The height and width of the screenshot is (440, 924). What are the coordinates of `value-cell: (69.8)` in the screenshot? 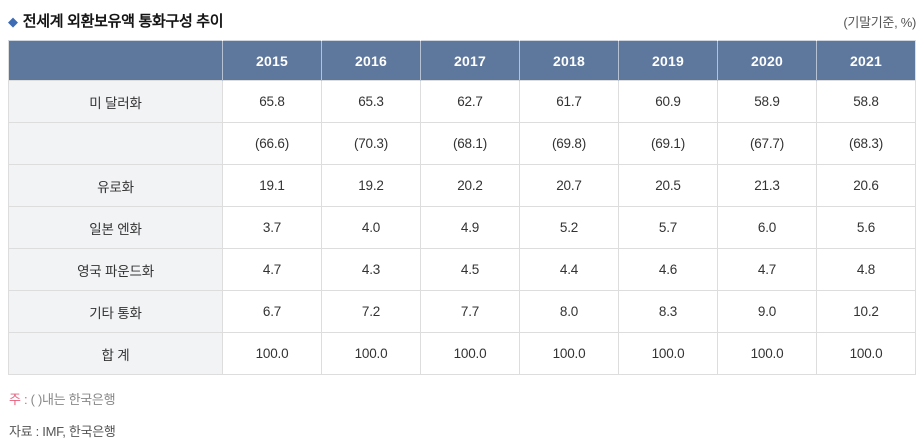 It's located at (569, 143).